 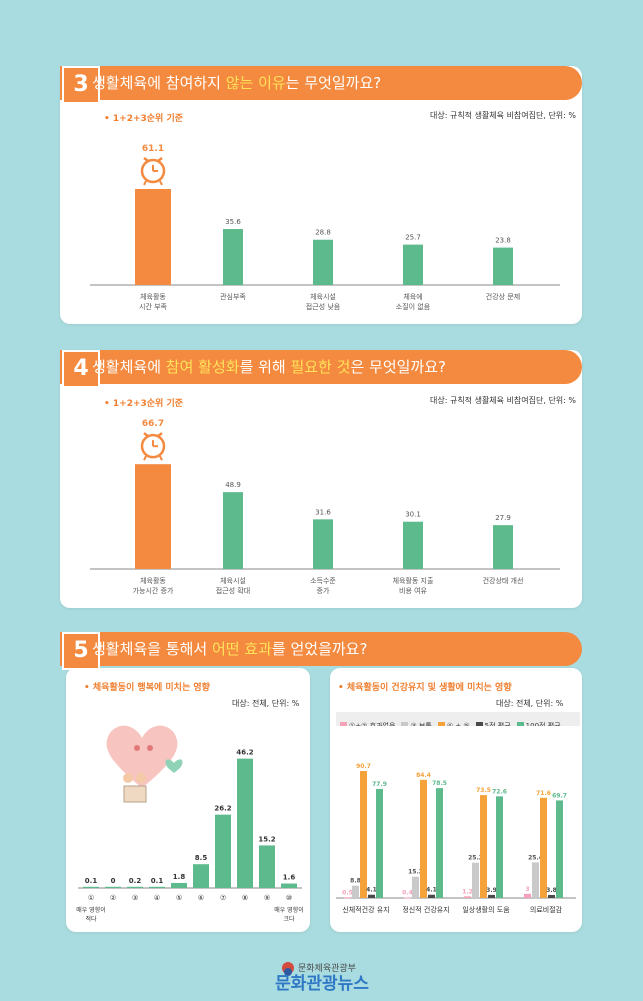 What do you see at coordinates (559, 795) in the screenshot?
I see `data-label: 69.7` at bounding box center [559, 795].